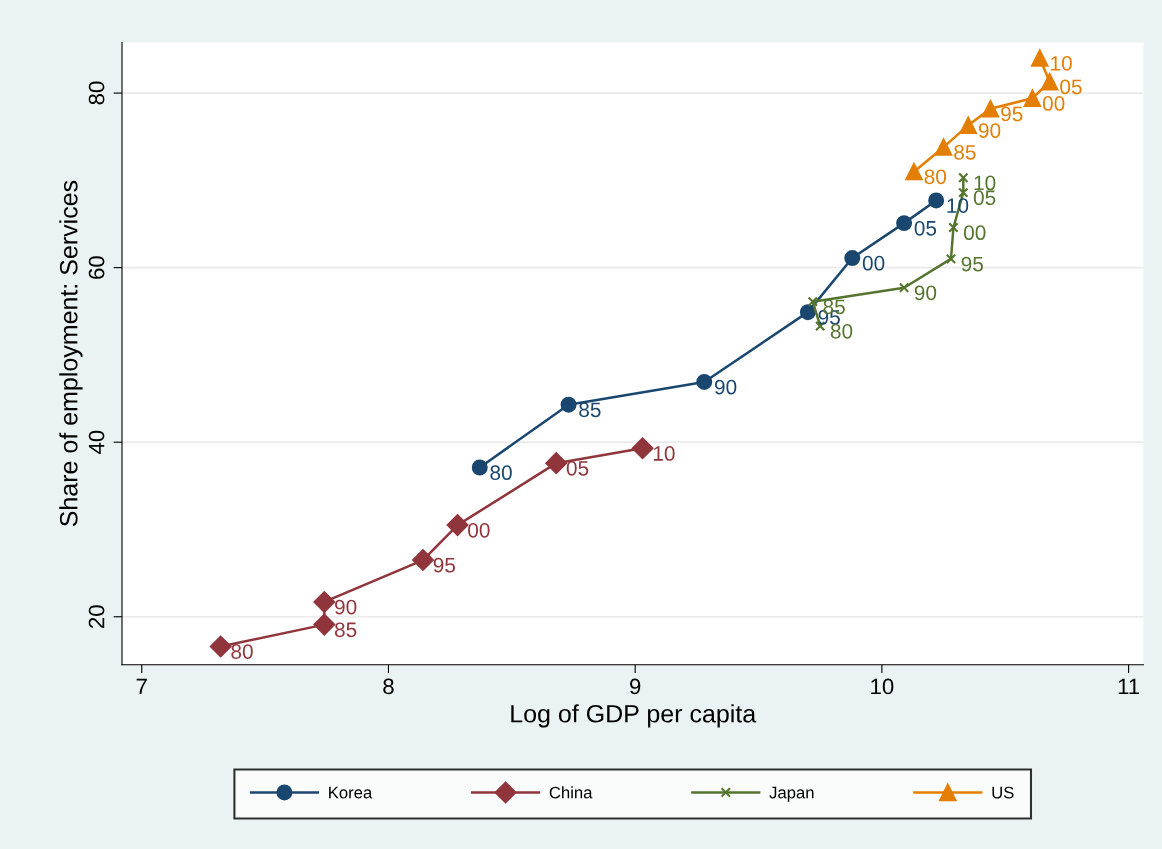  What do you see at coordinates (791, 794) in the screenshot?
I see `legend-label: Japan` at bounding box center [791, 794].